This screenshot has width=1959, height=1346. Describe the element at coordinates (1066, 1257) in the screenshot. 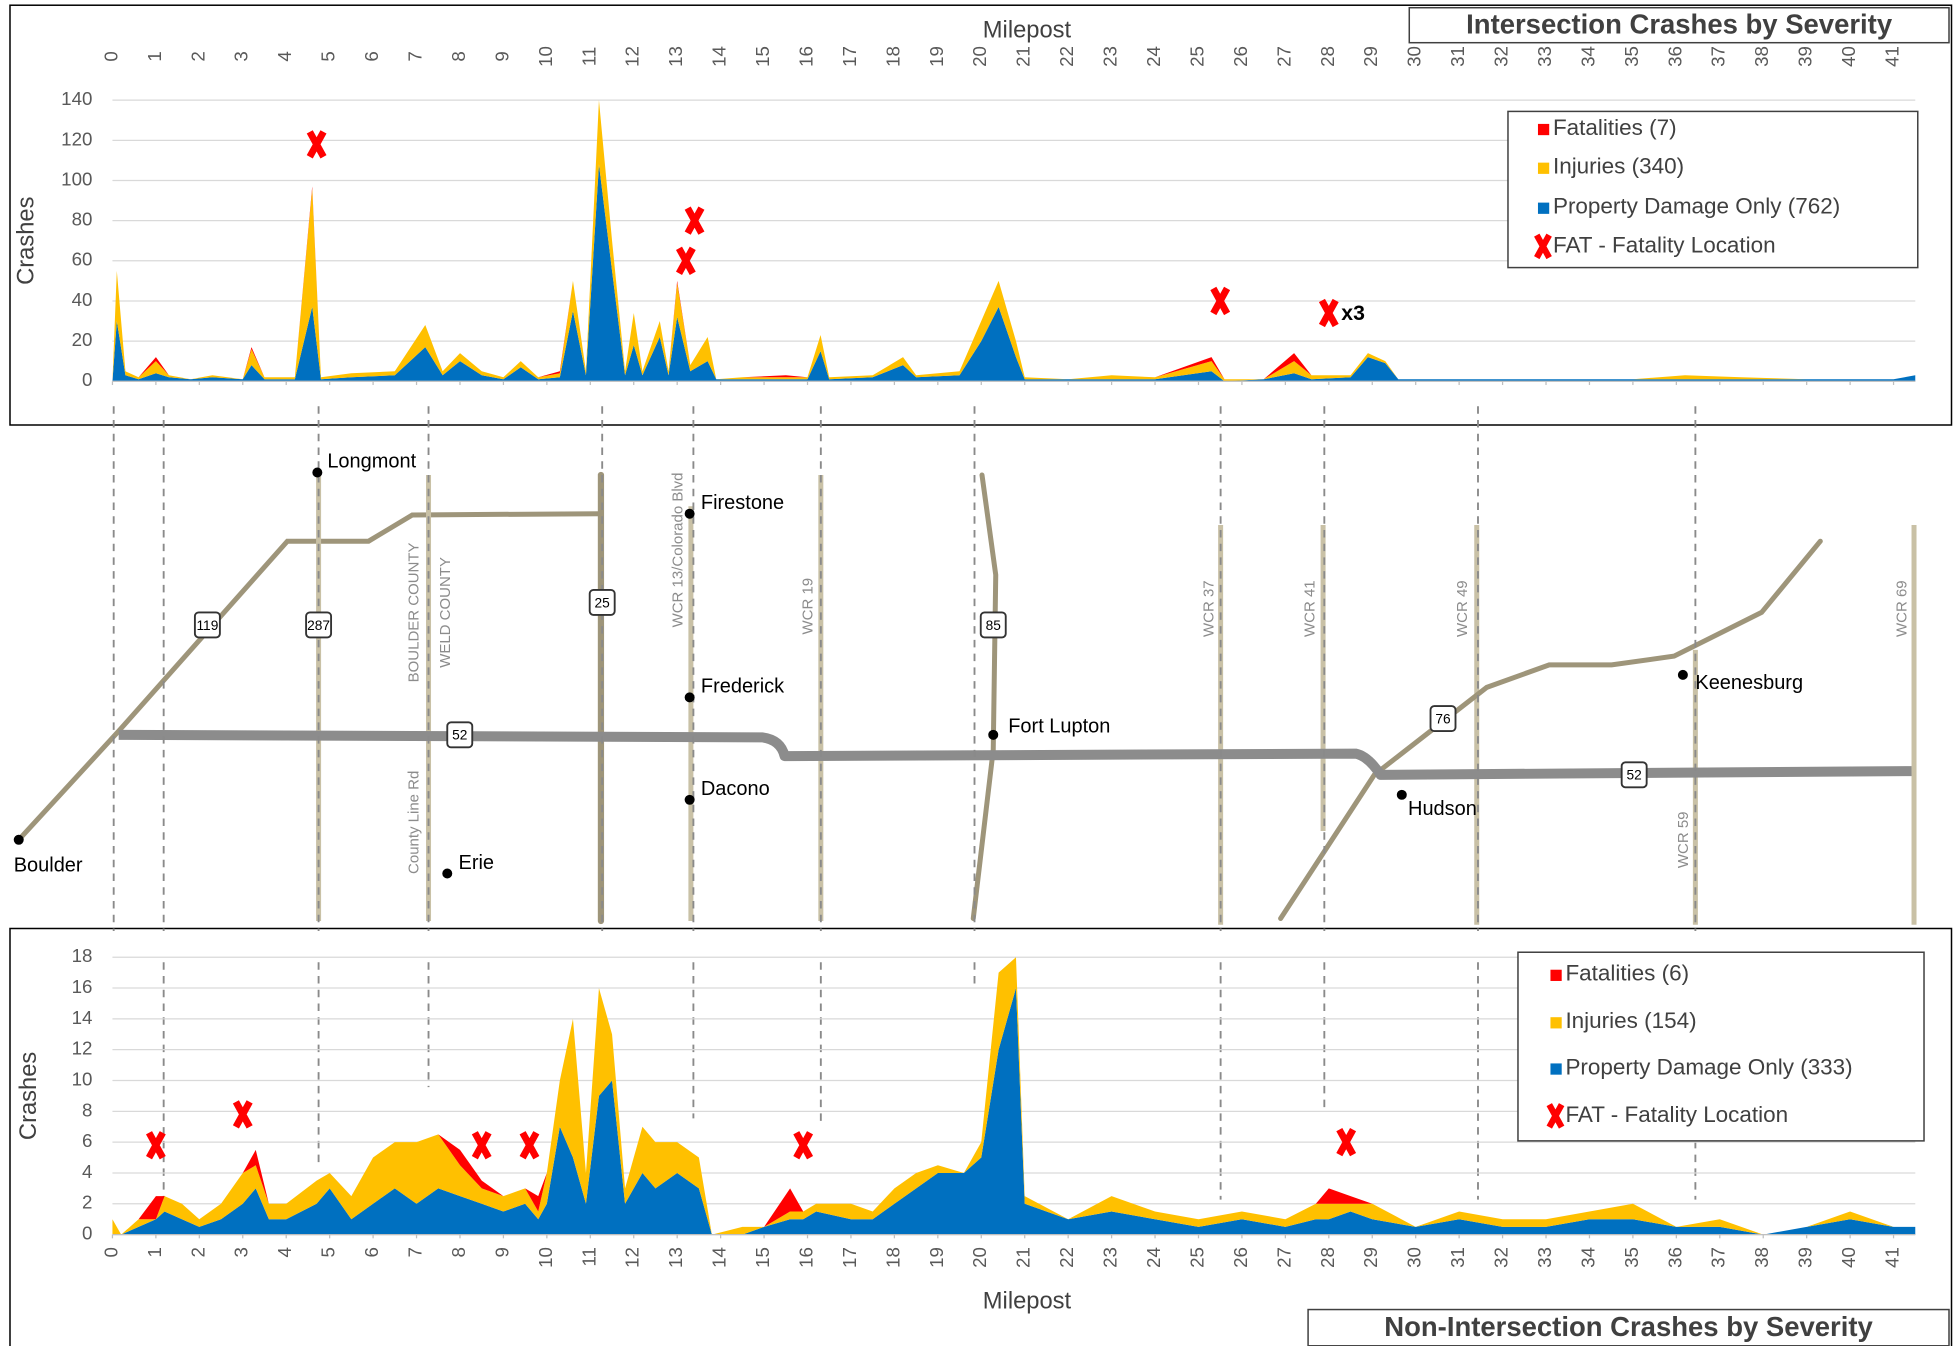

I see `x-tick-label: 22` at that location.